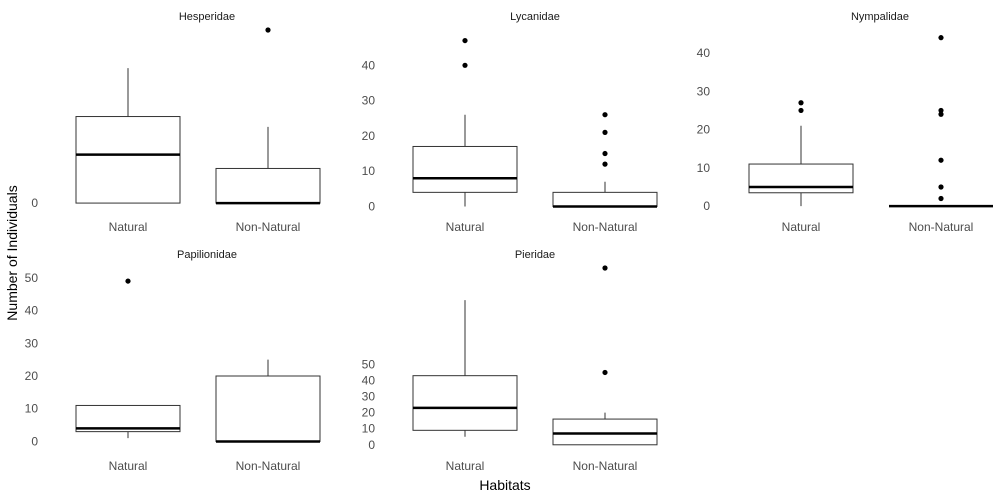 This screenshot has width=1000, height=493. What do you see at coordinates (12, 252) in the screenshot?
I see `y-axis-title: Number of Individuals` at bounding box center [12, 252].